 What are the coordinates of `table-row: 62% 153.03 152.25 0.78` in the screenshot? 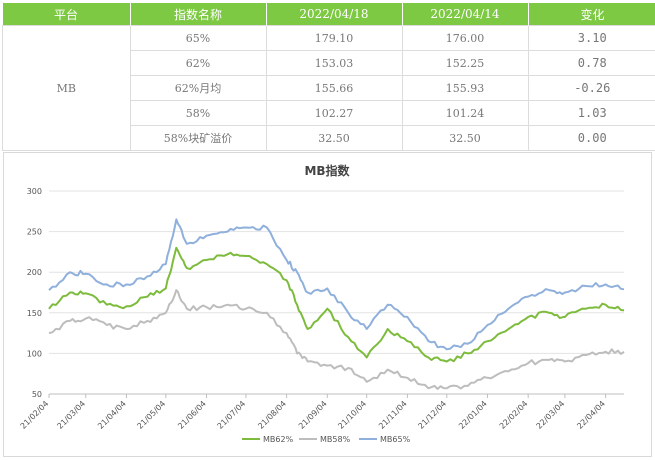 It's located at (329, 63).